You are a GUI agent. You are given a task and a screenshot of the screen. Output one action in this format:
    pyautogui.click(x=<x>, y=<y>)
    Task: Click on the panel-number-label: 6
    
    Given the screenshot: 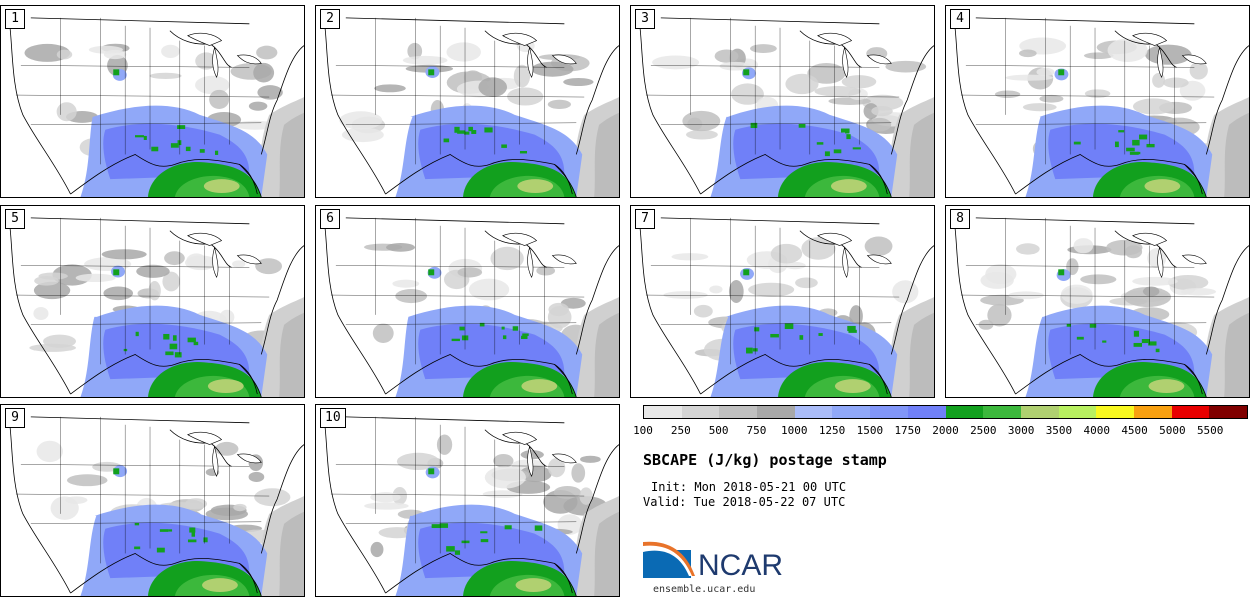 What is the action you would take?
    pyautogui.click(x=330, y=219)
    